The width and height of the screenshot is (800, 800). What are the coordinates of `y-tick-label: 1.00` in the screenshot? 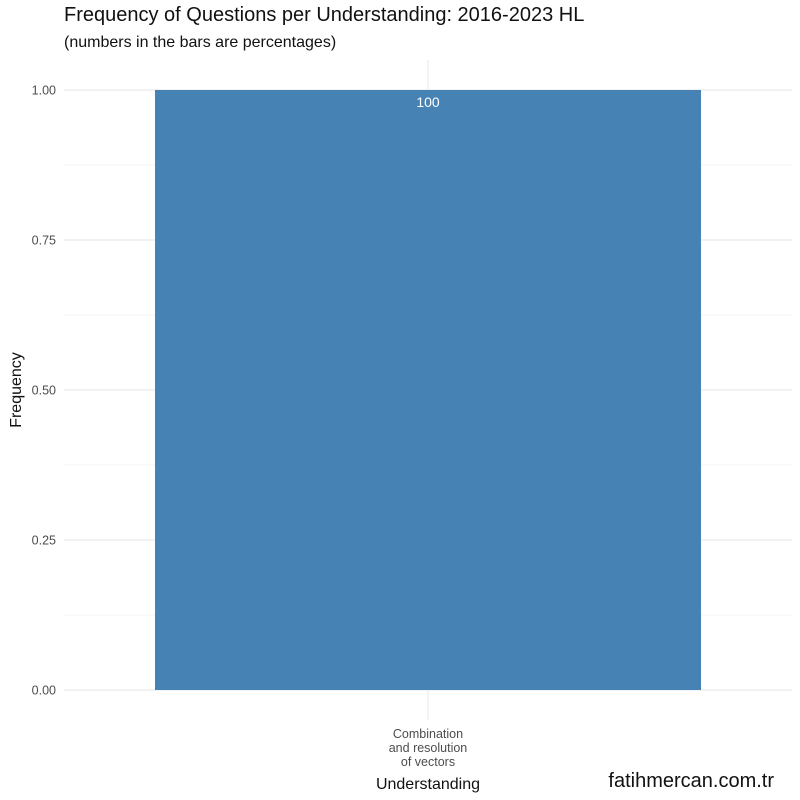 It's located at (44, 91).